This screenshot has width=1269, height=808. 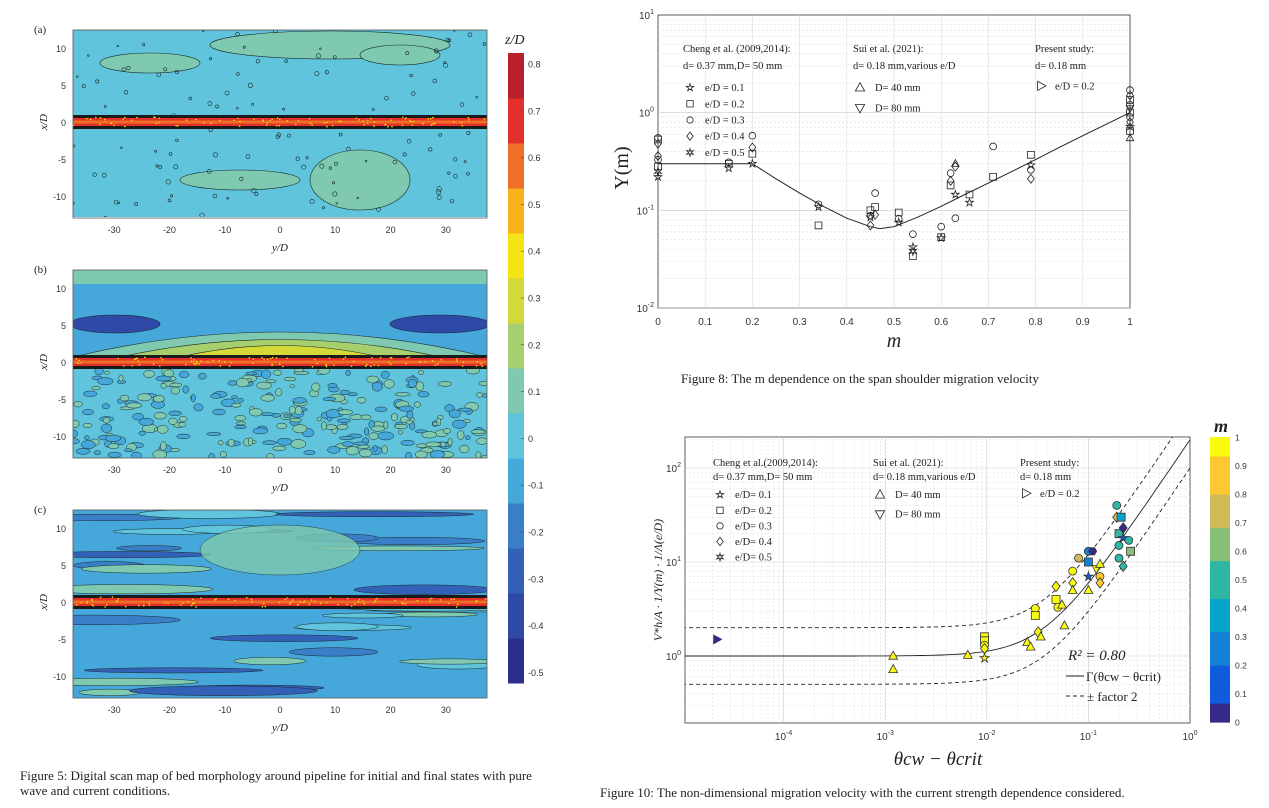 I want to click on legend-item-label: D= 40 mm, so click(x=918, y=495).